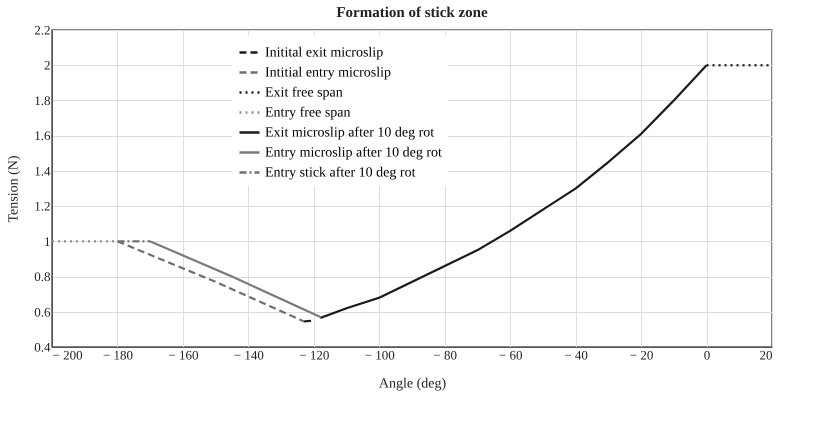 The image size is (820, 426). I want to click on y-tick-label: 1.2, so click(42, 206).